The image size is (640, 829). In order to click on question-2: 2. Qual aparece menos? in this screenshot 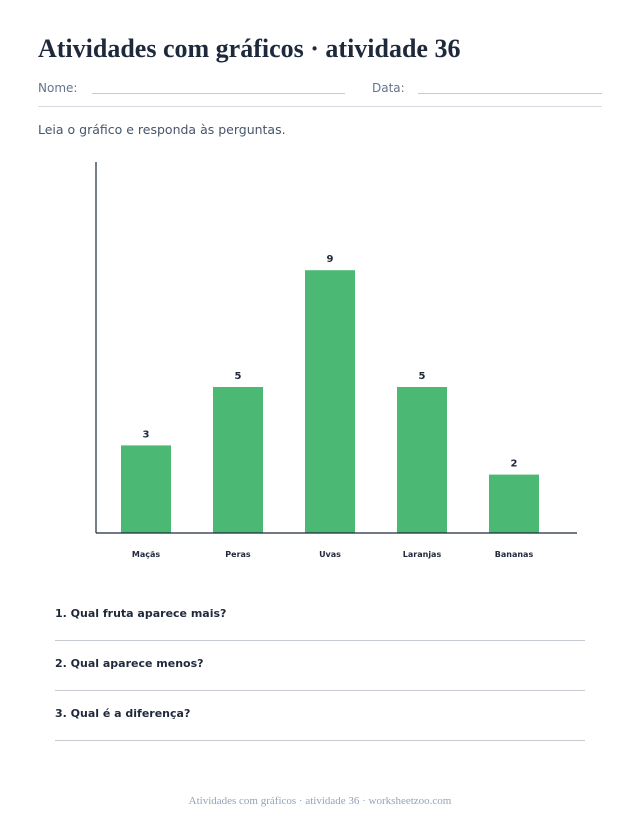, I will do `click(129, 663)`.